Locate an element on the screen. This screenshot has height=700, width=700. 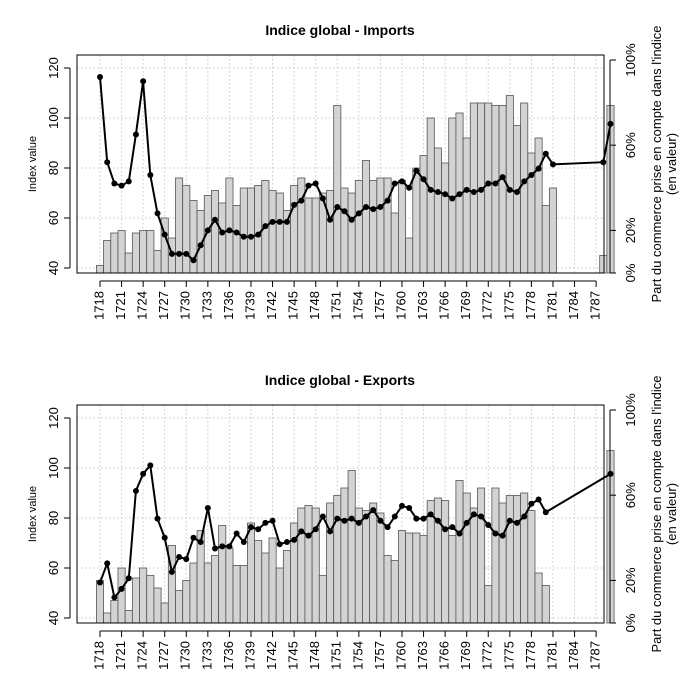
x-tick-label: 1784 is located at coordinates (573, 305).